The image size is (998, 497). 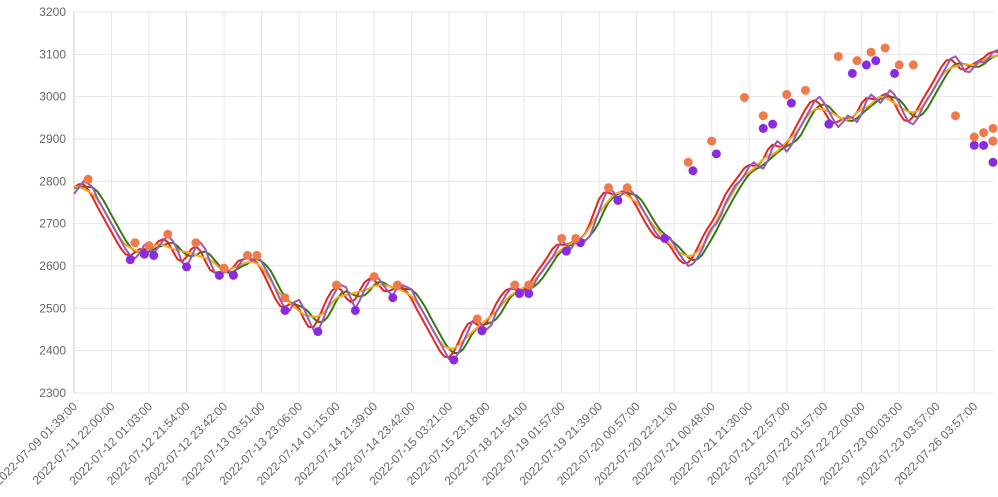 What do you see at coordinates (52, 181) in the screenshot?
I see `y-tick-label: 2800` at bounding box center [52, 181].